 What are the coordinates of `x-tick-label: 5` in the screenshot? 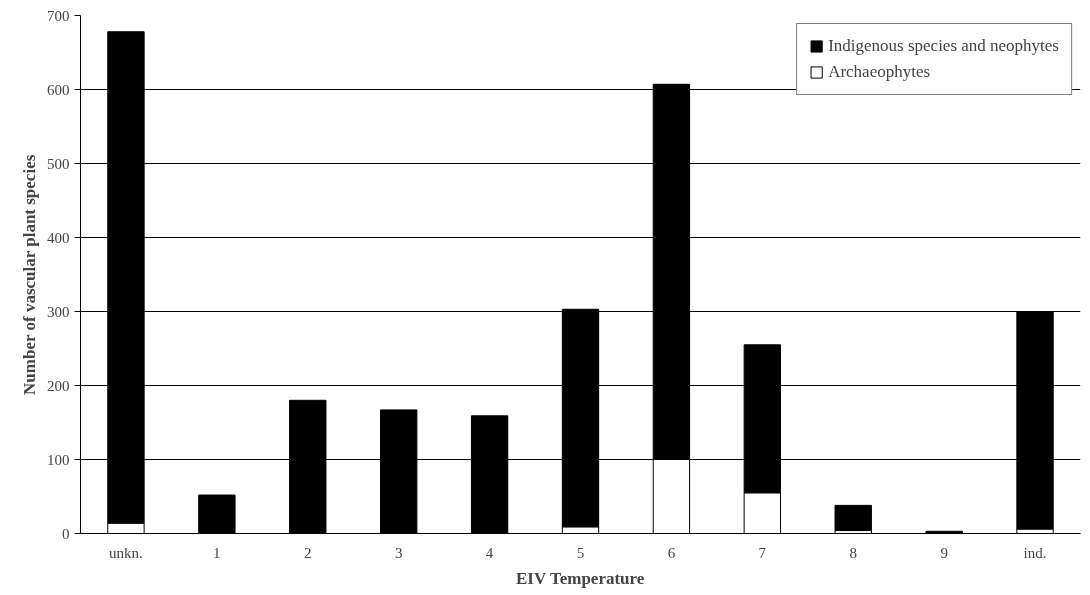 It's located at (580, 552).